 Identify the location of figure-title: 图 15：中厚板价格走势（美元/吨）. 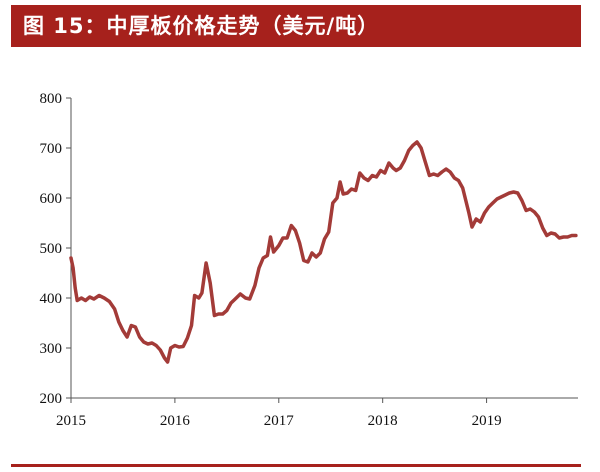
(296, 26).